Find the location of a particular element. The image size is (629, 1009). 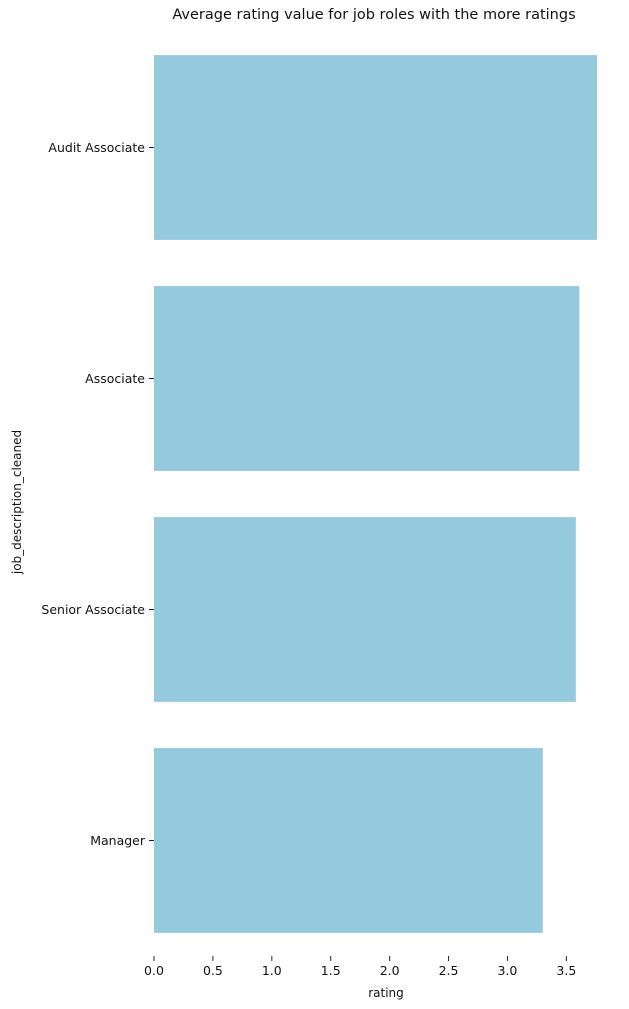

y-tick-label: Associate is located at coordinates (115, 378).